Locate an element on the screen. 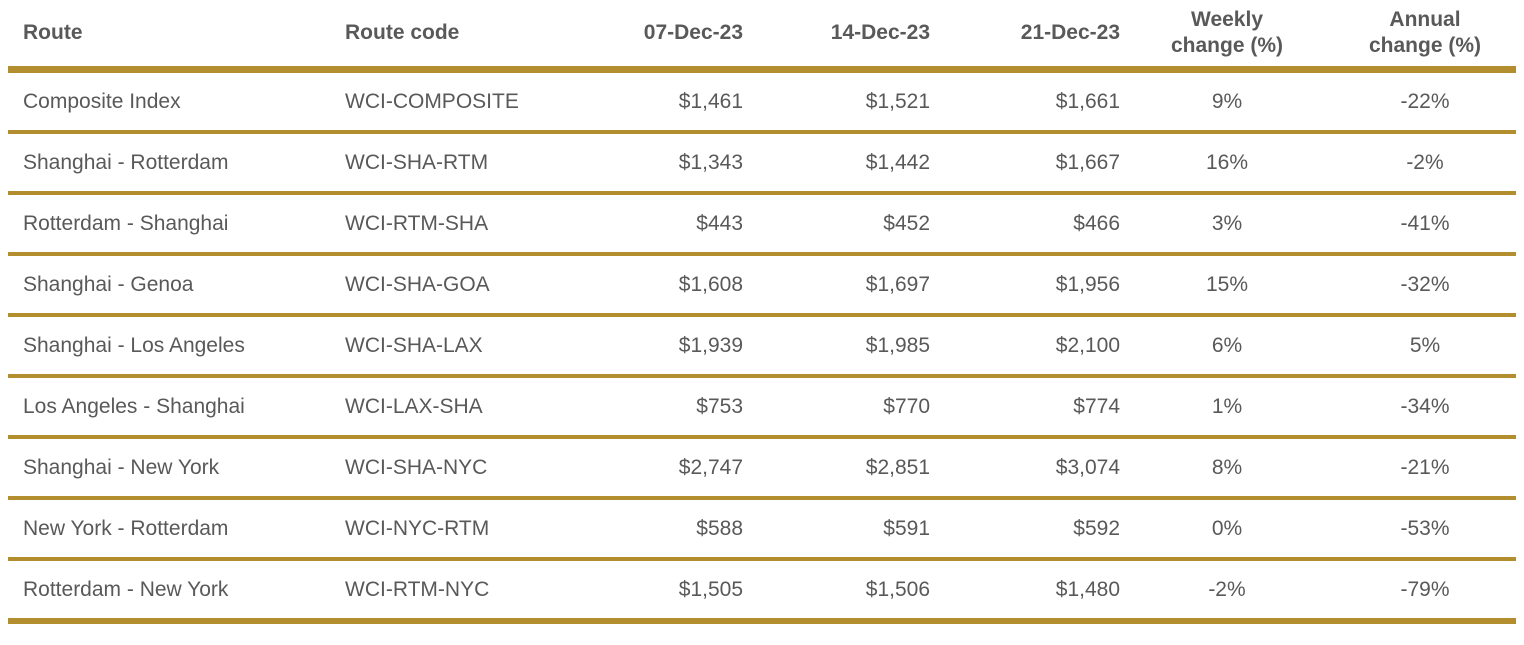  cell-annual-change: -79% is located at coordinates (1425, 591).